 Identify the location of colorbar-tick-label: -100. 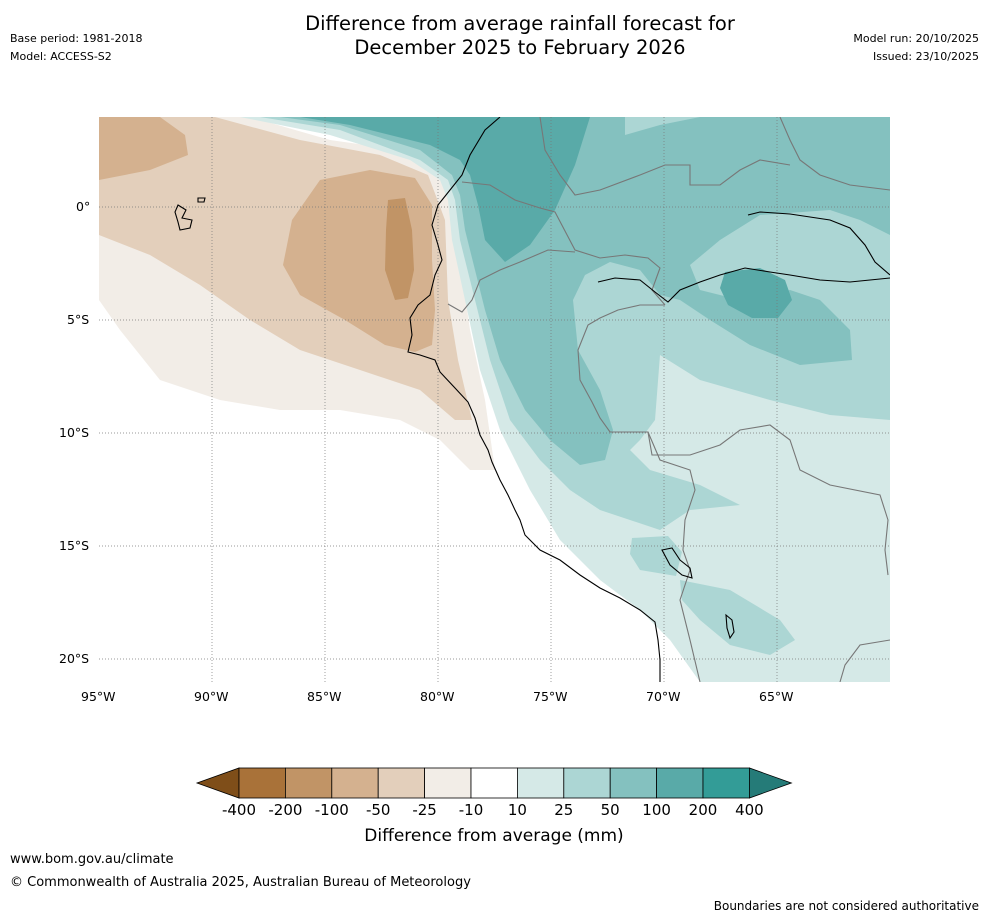
(331, 810).